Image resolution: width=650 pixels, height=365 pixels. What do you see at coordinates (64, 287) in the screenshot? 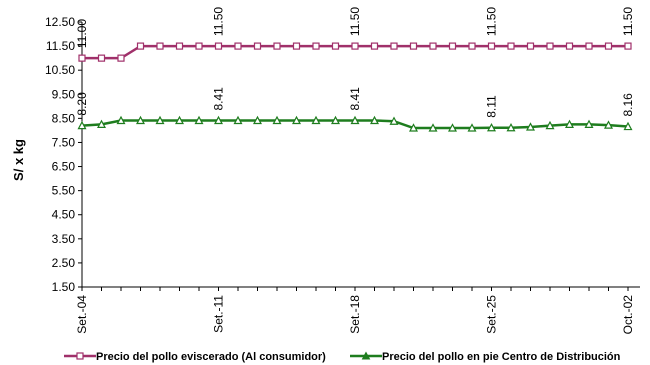
I see `y-tick-label: 1.50` at bounding box center [64, 287].